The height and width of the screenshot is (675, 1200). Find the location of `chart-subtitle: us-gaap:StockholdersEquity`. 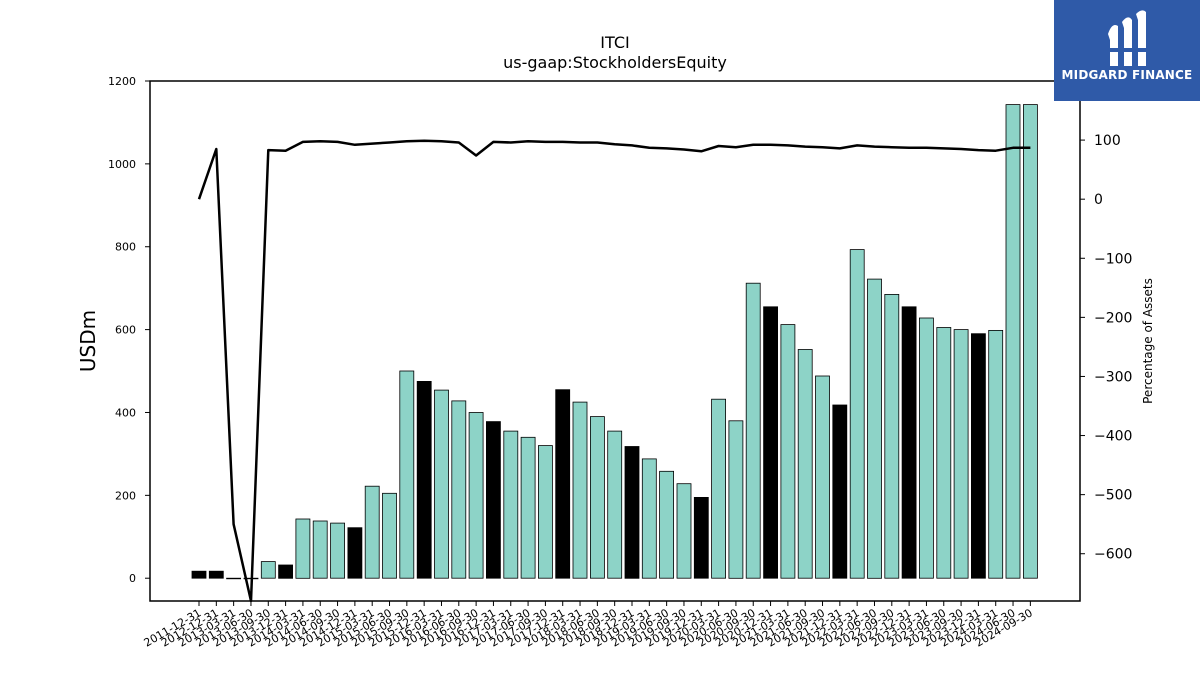

chart-subtitle: us-gaap:StockholdersEquity is located at coordinates (615, 62).